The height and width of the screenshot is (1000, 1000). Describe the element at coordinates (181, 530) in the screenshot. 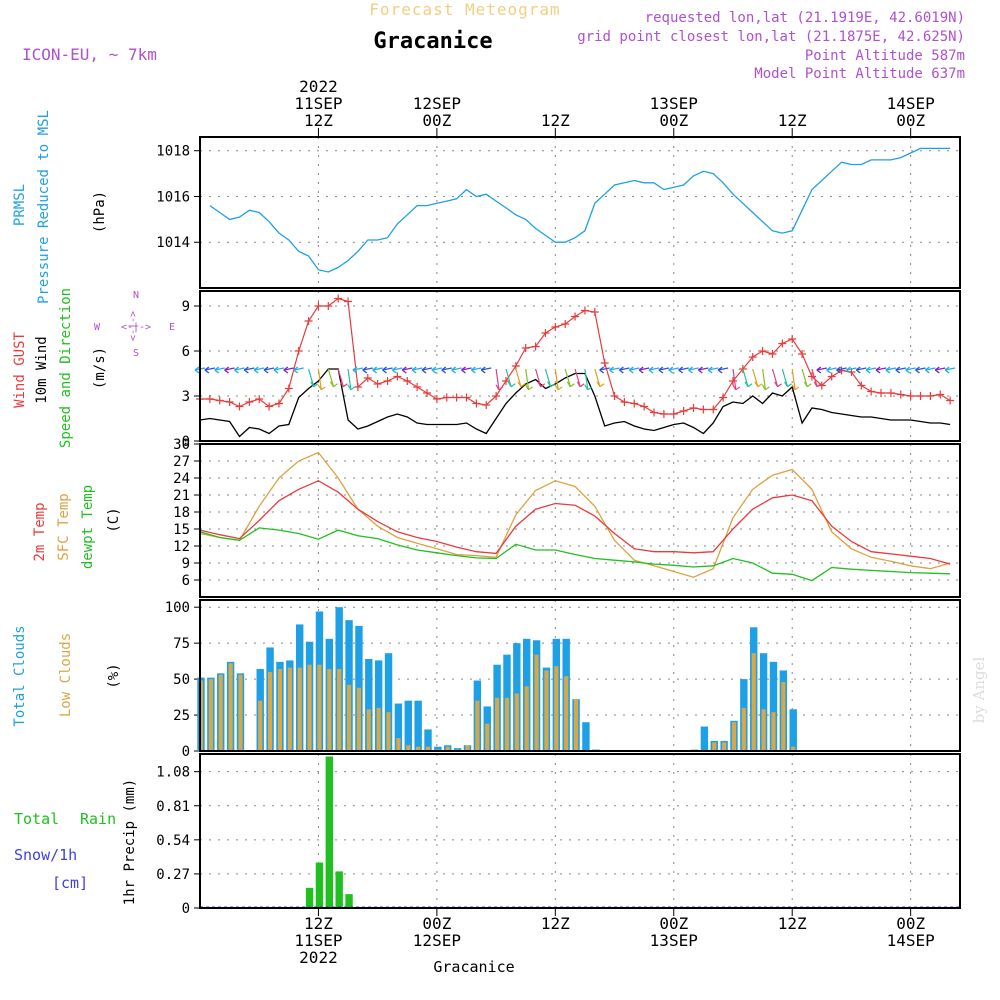

I see `ytick-label-temp: 15` at that location.